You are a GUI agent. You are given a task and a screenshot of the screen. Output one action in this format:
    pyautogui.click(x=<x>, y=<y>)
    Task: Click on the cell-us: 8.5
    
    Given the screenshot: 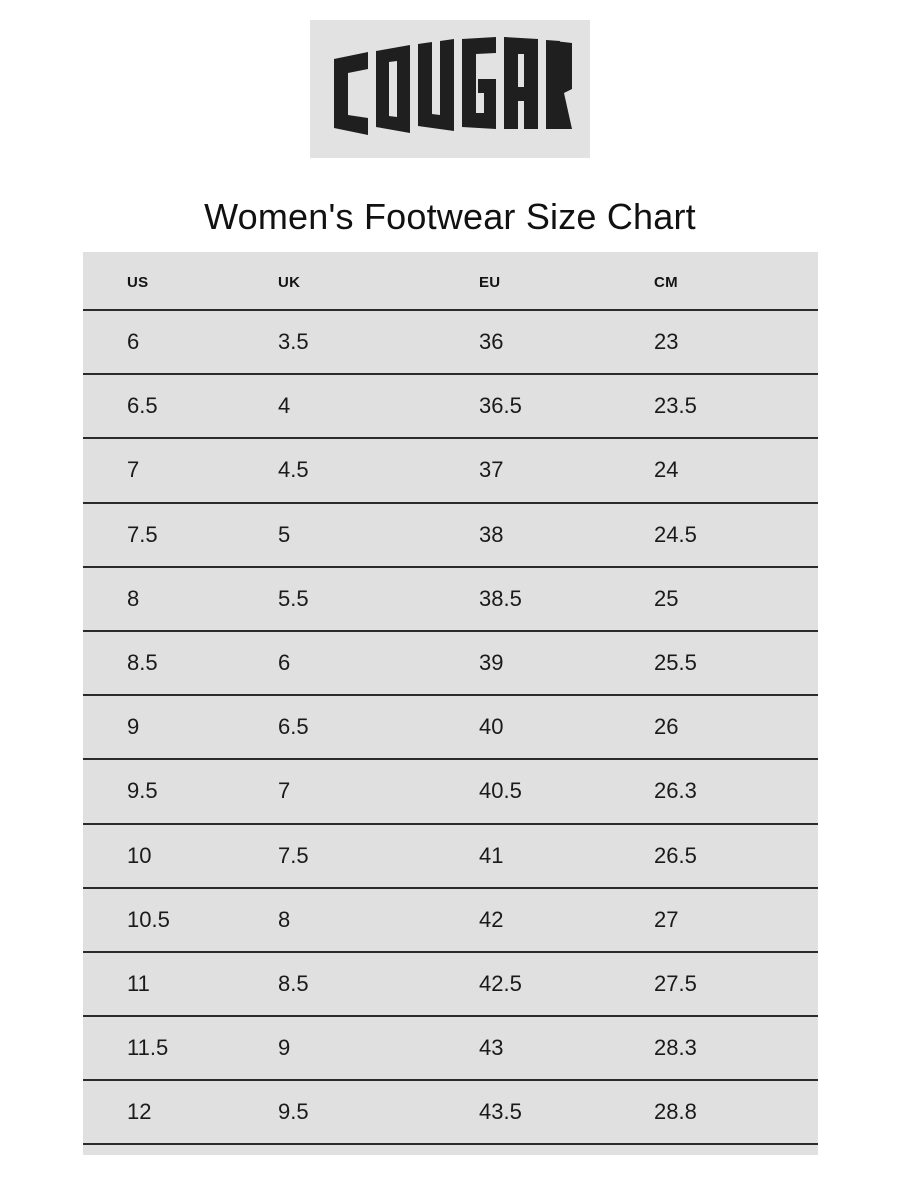 What is the action you would take?
    pyautogui.click(x=180, y=663)
    